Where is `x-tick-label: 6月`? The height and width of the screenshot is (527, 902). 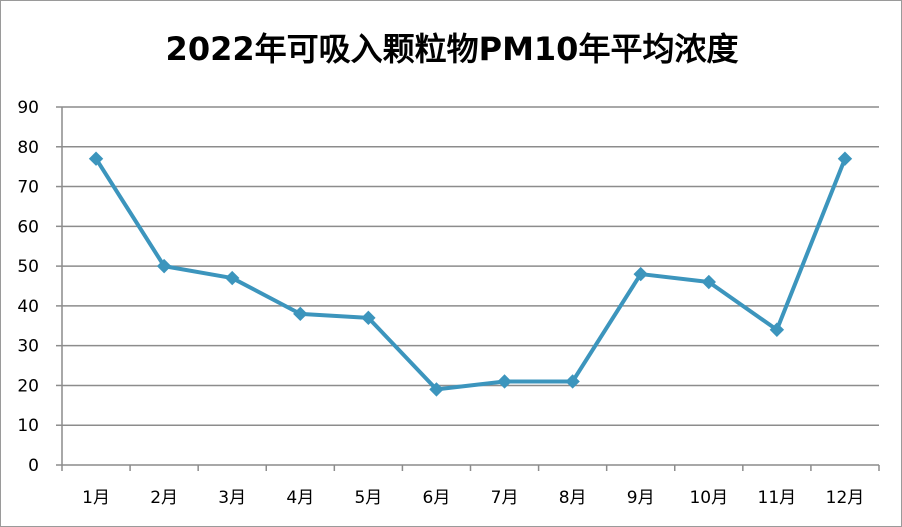 x-tick-label: 6月 is located at coordinates (437, 498).